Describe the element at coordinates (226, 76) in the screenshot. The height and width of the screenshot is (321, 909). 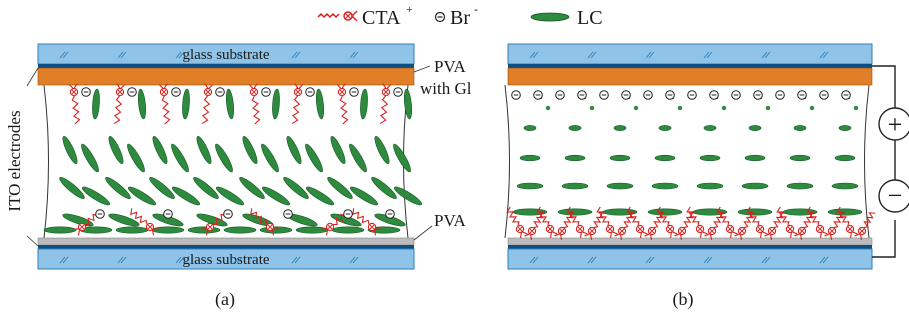
I see `pva-gl-layer-a` at that location.